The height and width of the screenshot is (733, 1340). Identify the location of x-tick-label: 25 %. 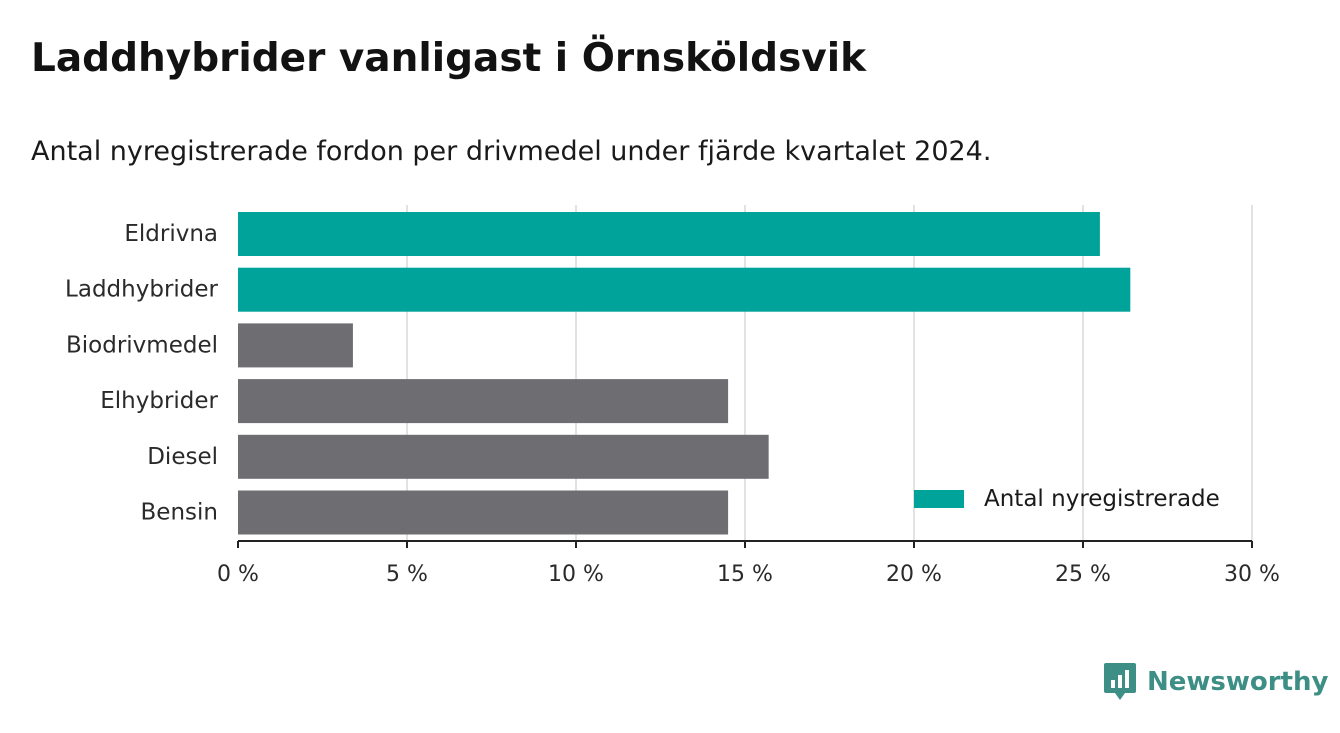
(1083, 574).